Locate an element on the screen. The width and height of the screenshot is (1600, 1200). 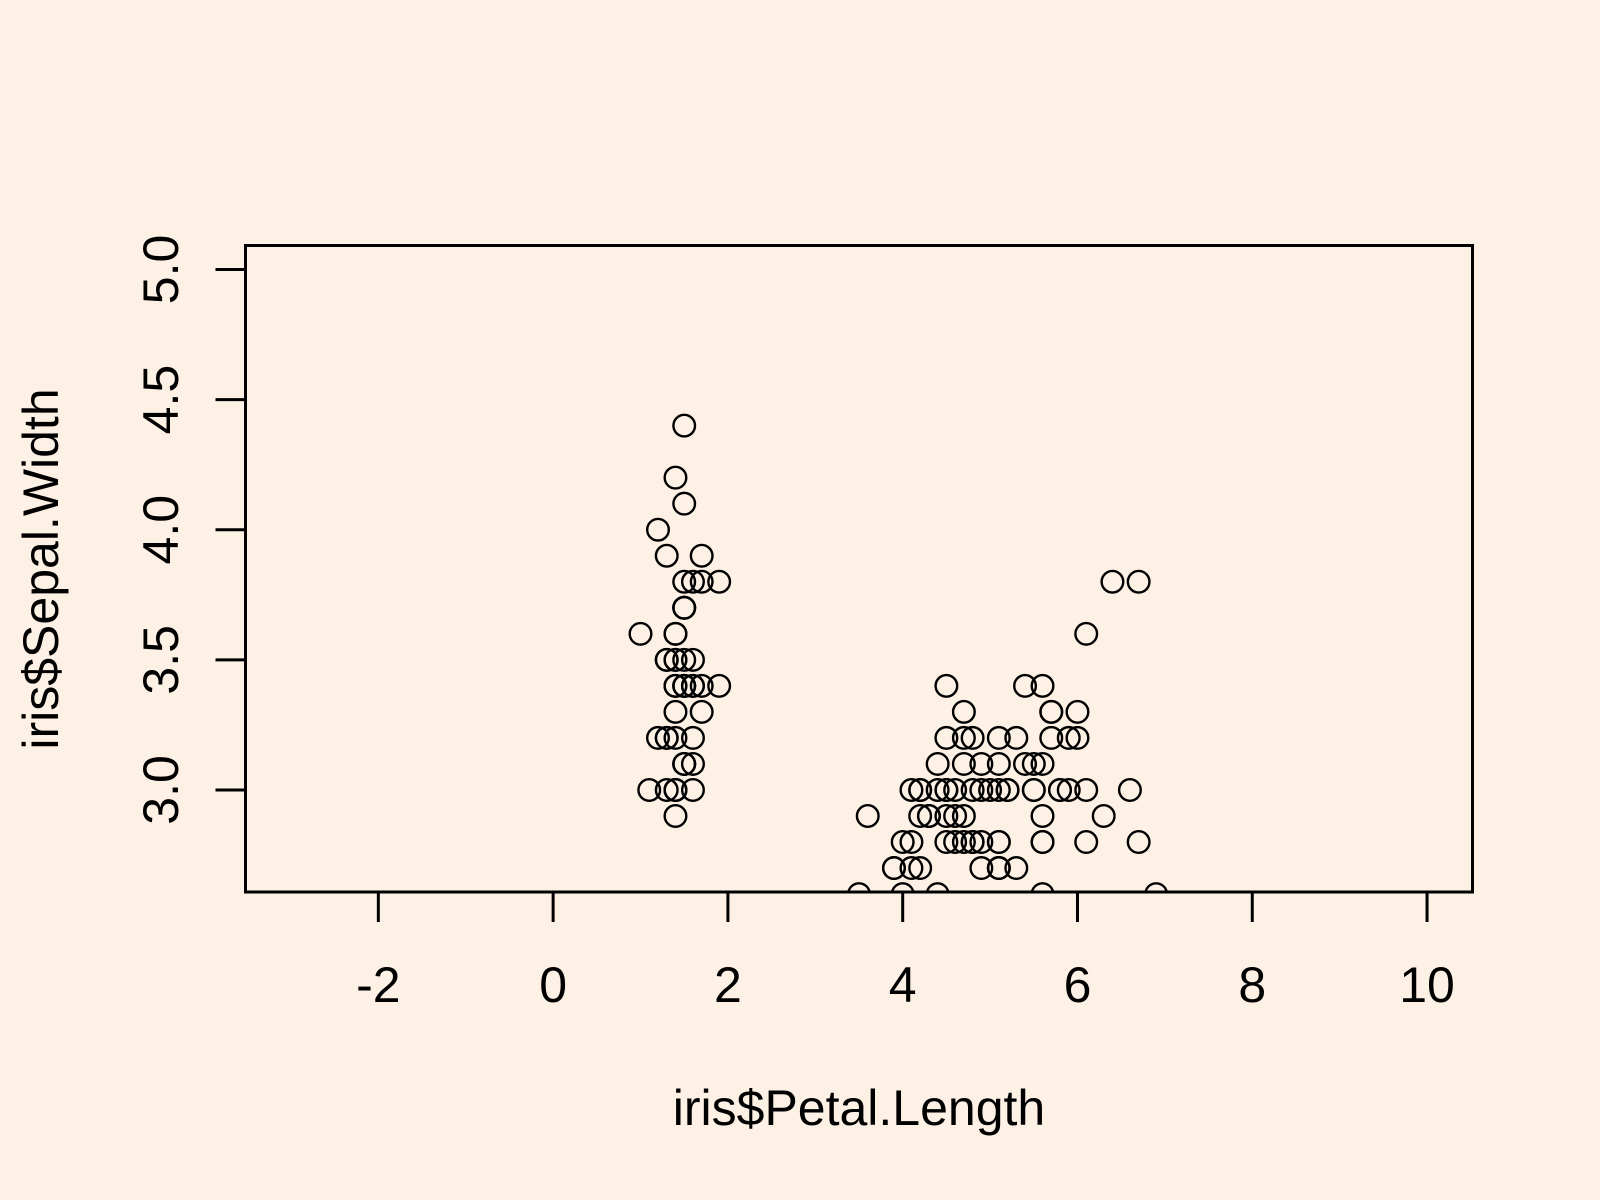
y-tick-label: 4.5 is located at coordinates (161, 400).